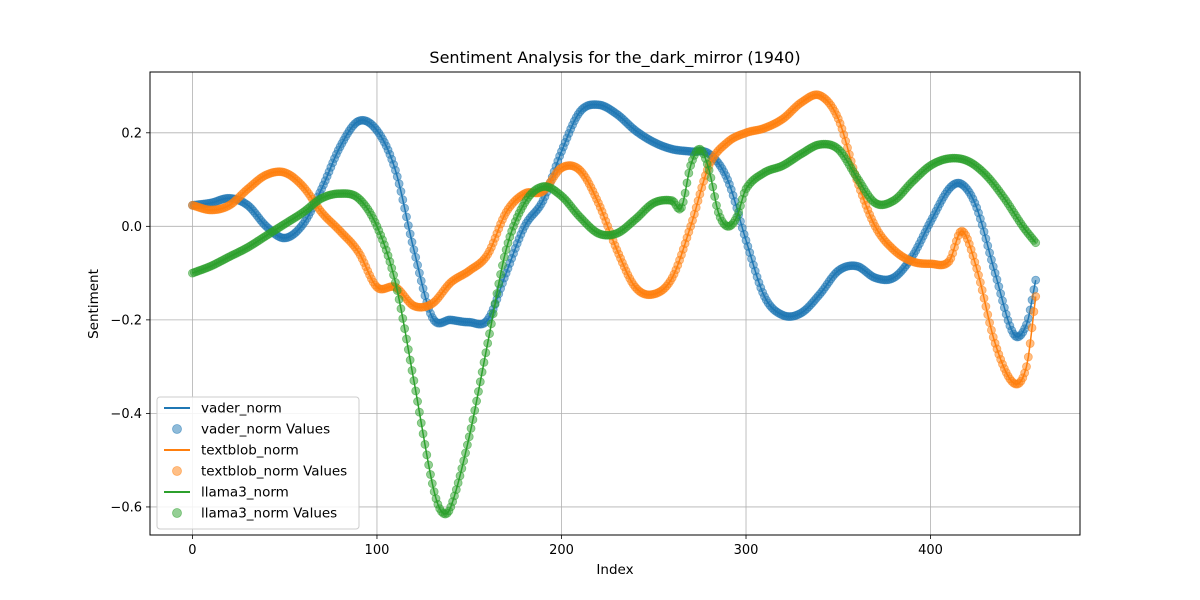 This screenshot has height=600, width=1200. I want to click on x-axis-label: Index, so click(614, 570).